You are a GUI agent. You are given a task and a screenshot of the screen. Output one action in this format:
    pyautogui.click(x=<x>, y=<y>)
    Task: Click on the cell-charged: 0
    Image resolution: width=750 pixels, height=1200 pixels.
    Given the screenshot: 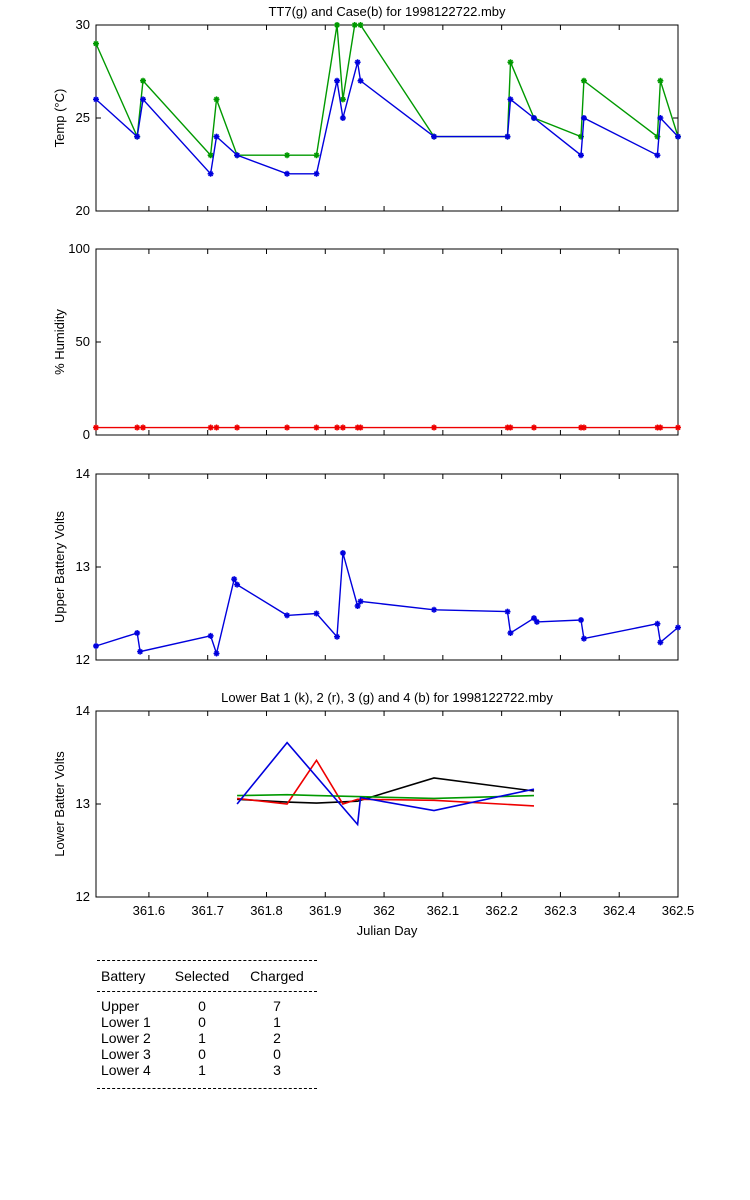 What is the action you would take?
    pyautogui.click(x=277, y=1054)
    